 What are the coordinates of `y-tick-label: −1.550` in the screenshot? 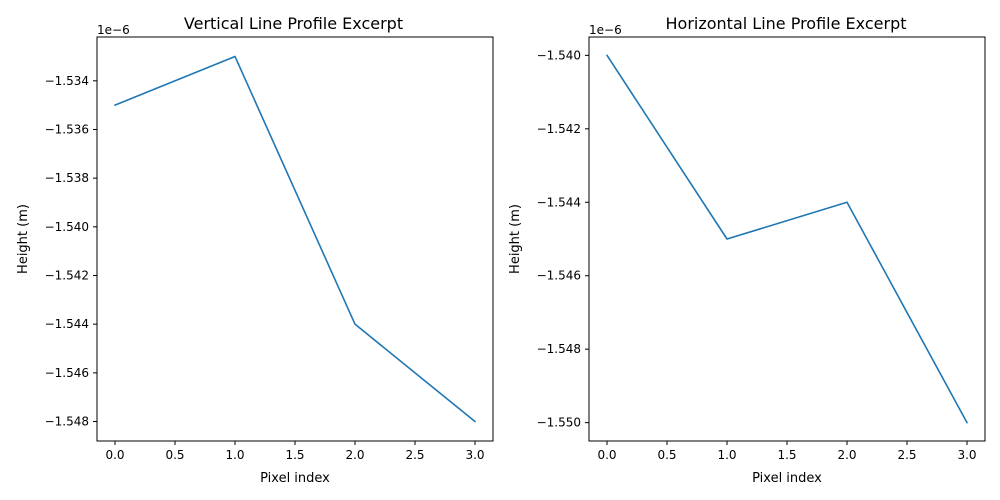 It's located at (559, 423).